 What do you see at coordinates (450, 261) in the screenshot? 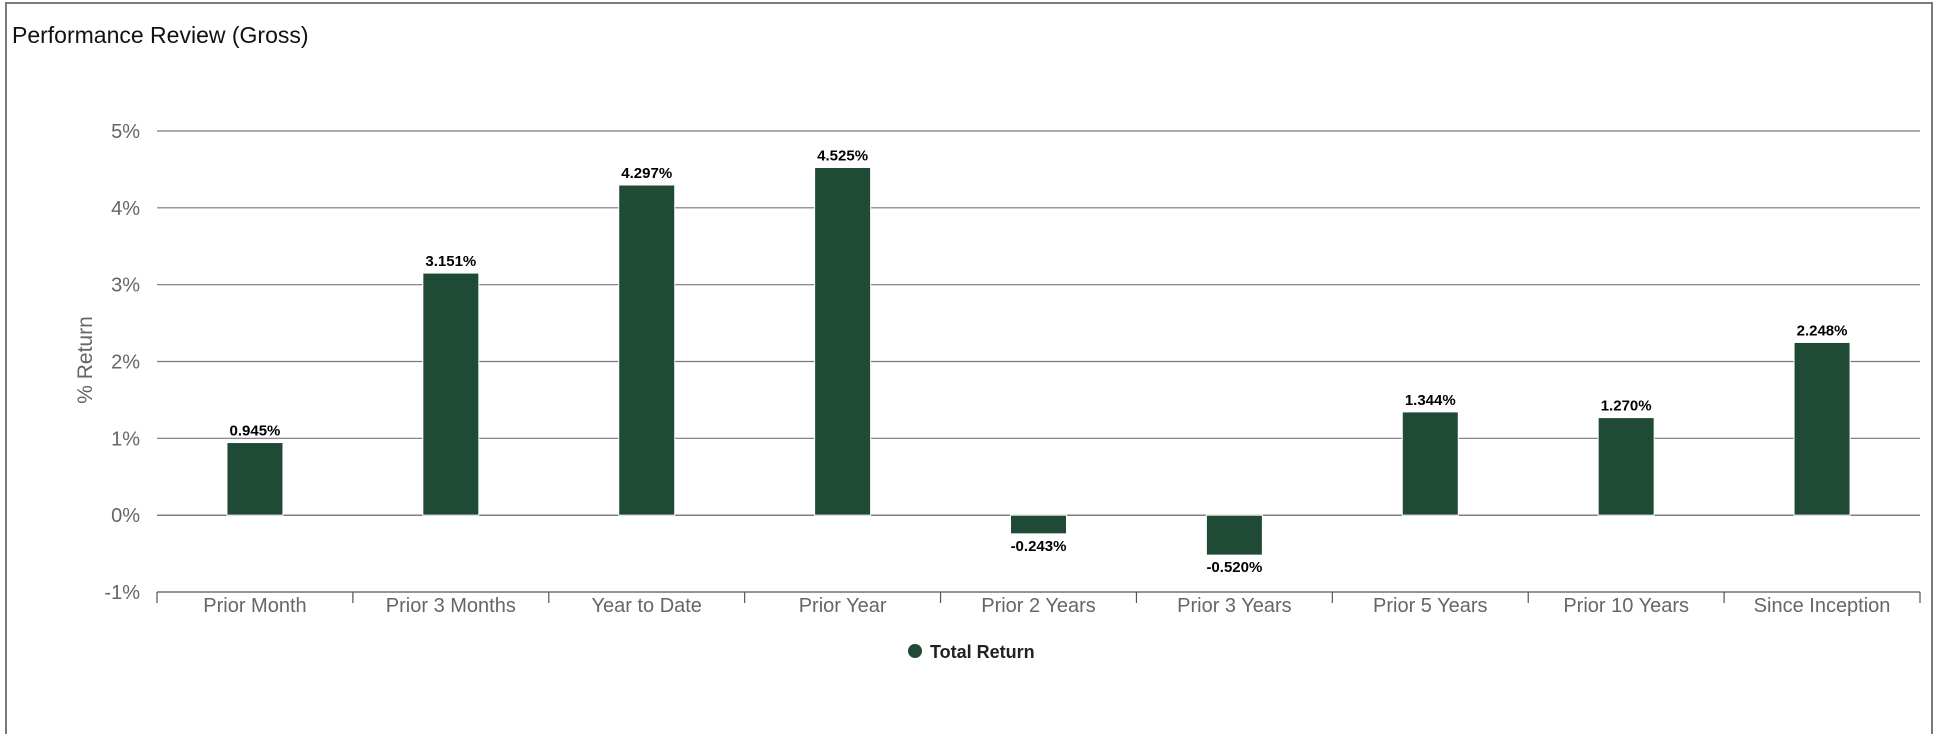
I see `data-label: 3.151%` at bounding box center [450, 261].